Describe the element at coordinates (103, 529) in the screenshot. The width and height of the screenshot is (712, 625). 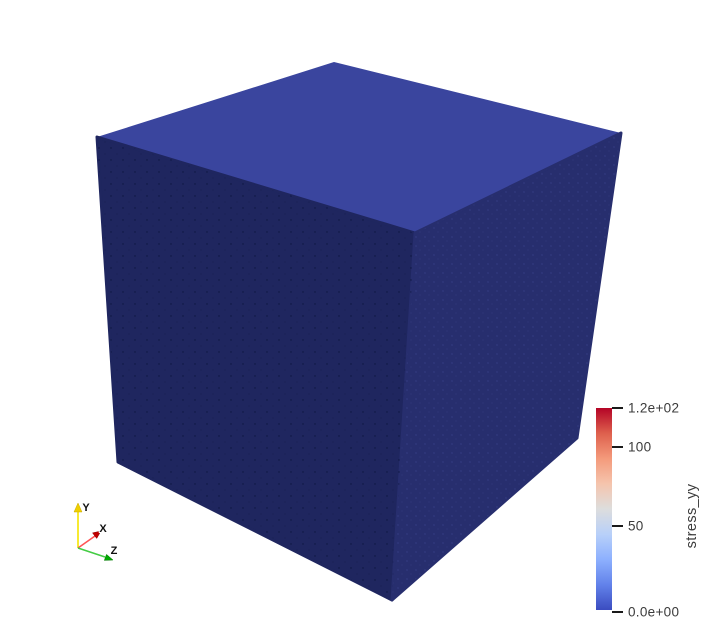
I see `x-axis-label: X` at that location.